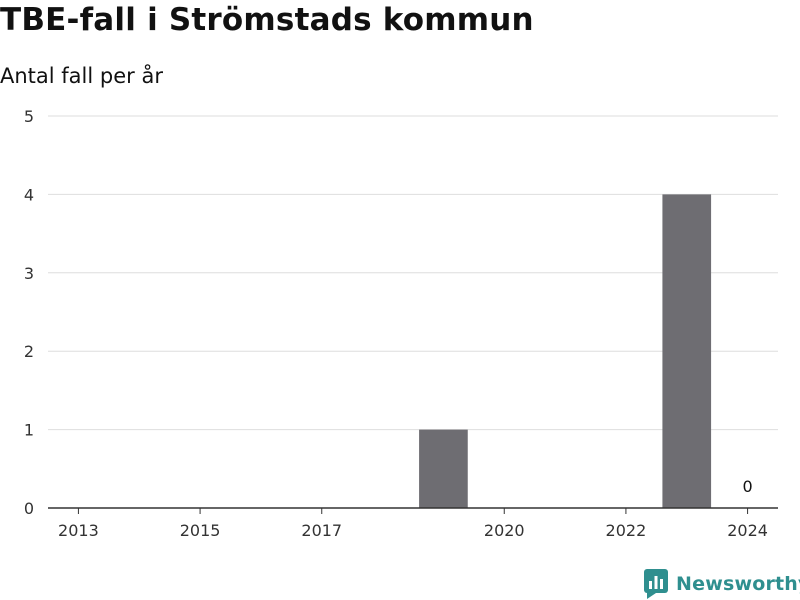 The width and height of the screenshot is (800, 600). What do you see at coordinates (200, 530) in the screenshot?
I see `x-tick-label-2015: 2015` at bounding box center [200, 530].